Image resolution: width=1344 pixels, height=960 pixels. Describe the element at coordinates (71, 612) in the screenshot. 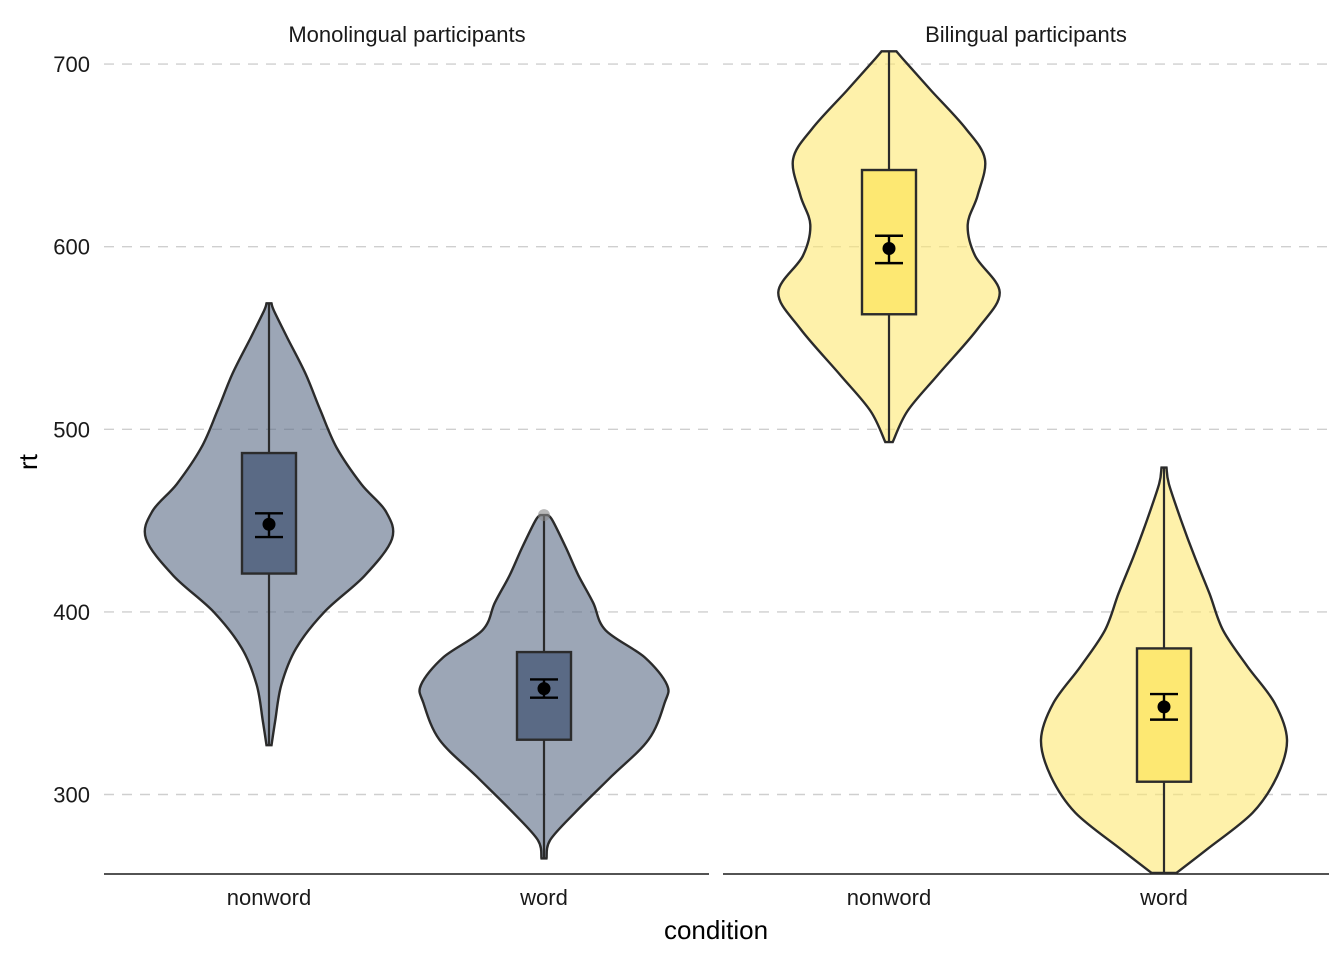

I see `y-tick-label: 400` at that location.